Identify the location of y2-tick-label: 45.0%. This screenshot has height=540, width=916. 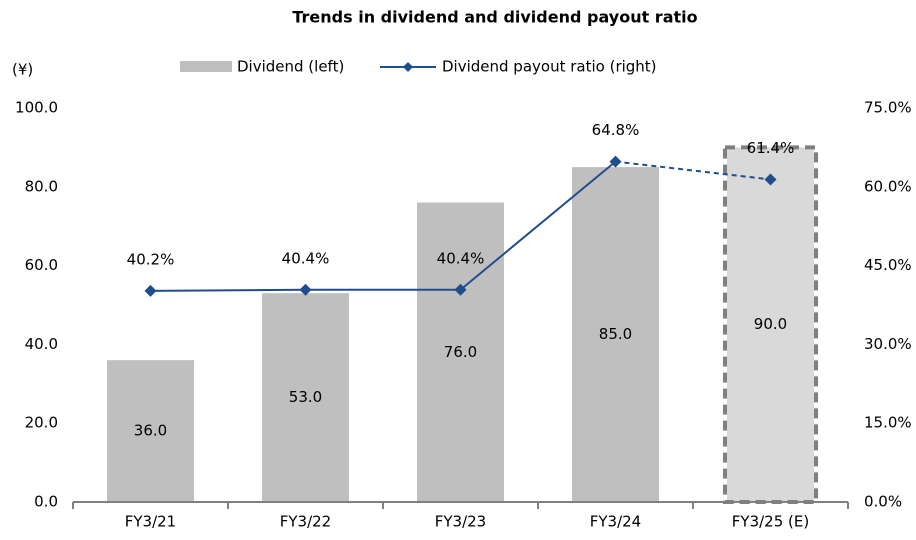
(888, 265).